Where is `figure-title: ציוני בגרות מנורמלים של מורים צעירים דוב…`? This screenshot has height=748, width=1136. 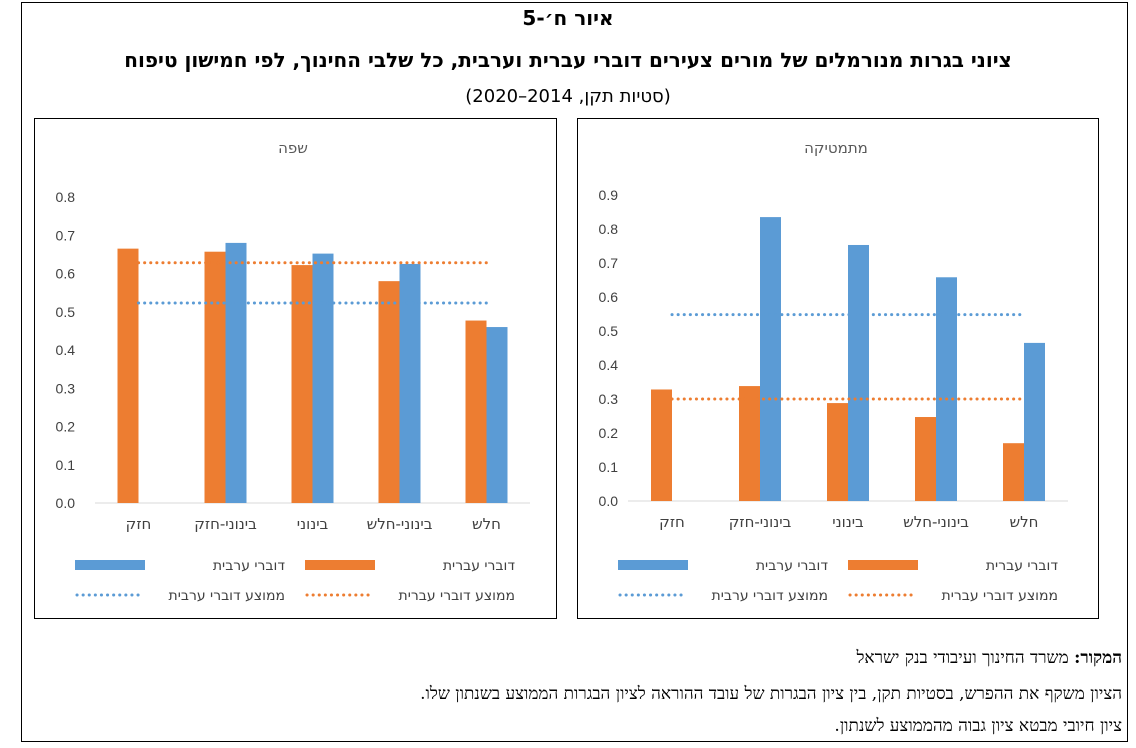 figure-title: ציוני בגרות מנורמלים של מורים צעירים דוב… is located at coordinates (568, 60).